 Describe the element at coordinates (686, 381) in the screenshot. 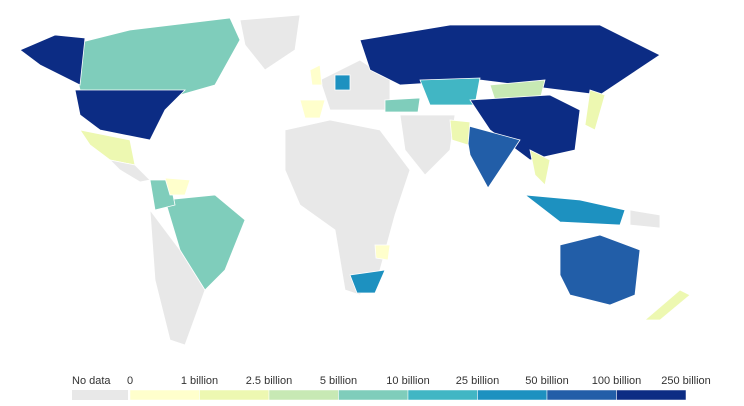

I see `legend-tick-label: 250 billion` at that location.